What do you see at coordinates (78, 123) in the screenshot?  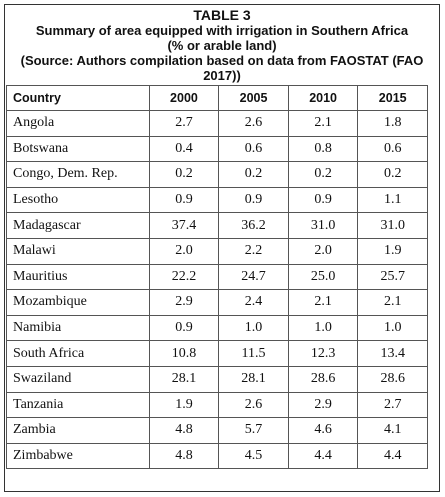 I see `country-cell: Angola` at bounding box center [78, 123].